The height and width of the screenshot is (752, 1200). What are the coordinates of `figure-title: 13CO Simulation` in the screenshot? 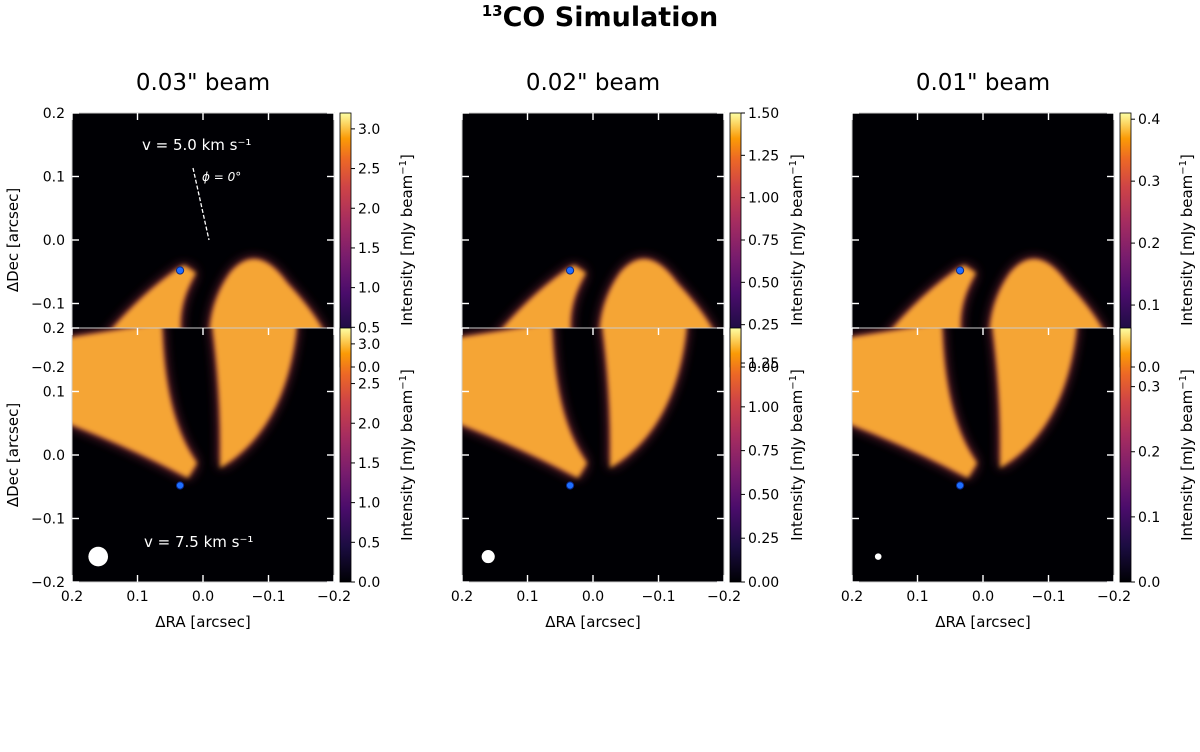 It's located at (600, 17).